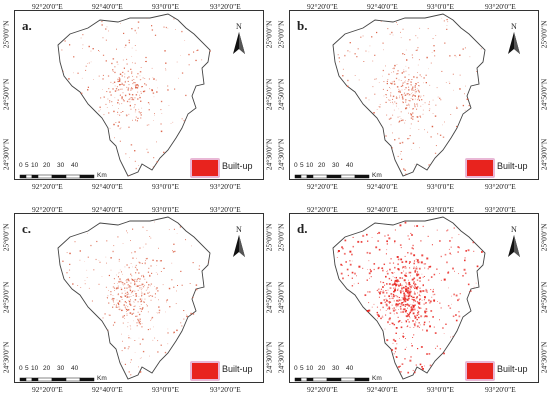 The width and height of the screenshot is (550, 406). Describe the element at coordinates (302, 228) in the screenshot. I see `panel-label: d.` at that location.